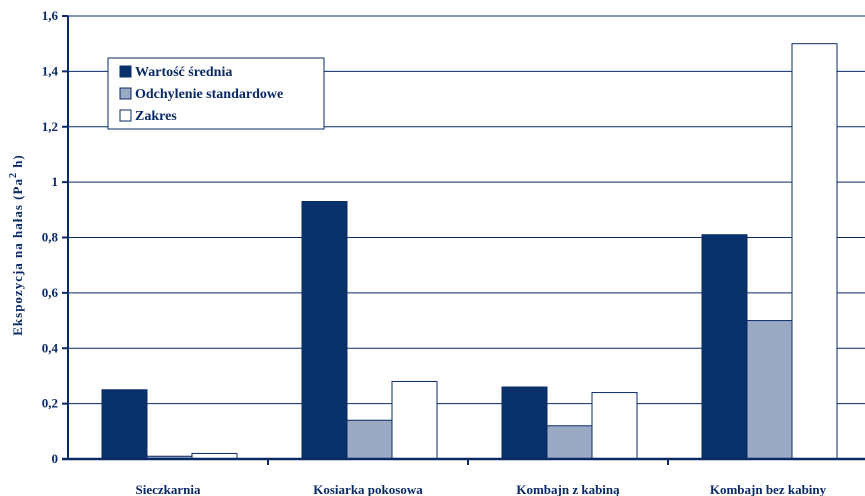  What do you see at coordinates (50, 403) in the screenshot?
I see `y-tick-label: 0,2` at bounding box center [50, 403].